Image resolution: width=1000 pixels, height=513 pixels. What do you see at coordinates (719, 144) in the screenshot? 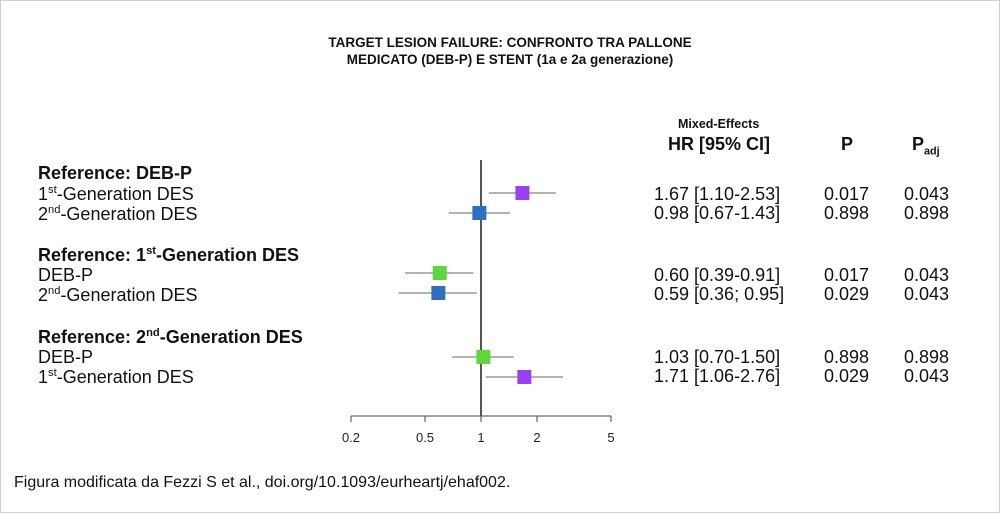
I see `hr-column-header: HR [95% CI]` at bounding box center [719, 144].